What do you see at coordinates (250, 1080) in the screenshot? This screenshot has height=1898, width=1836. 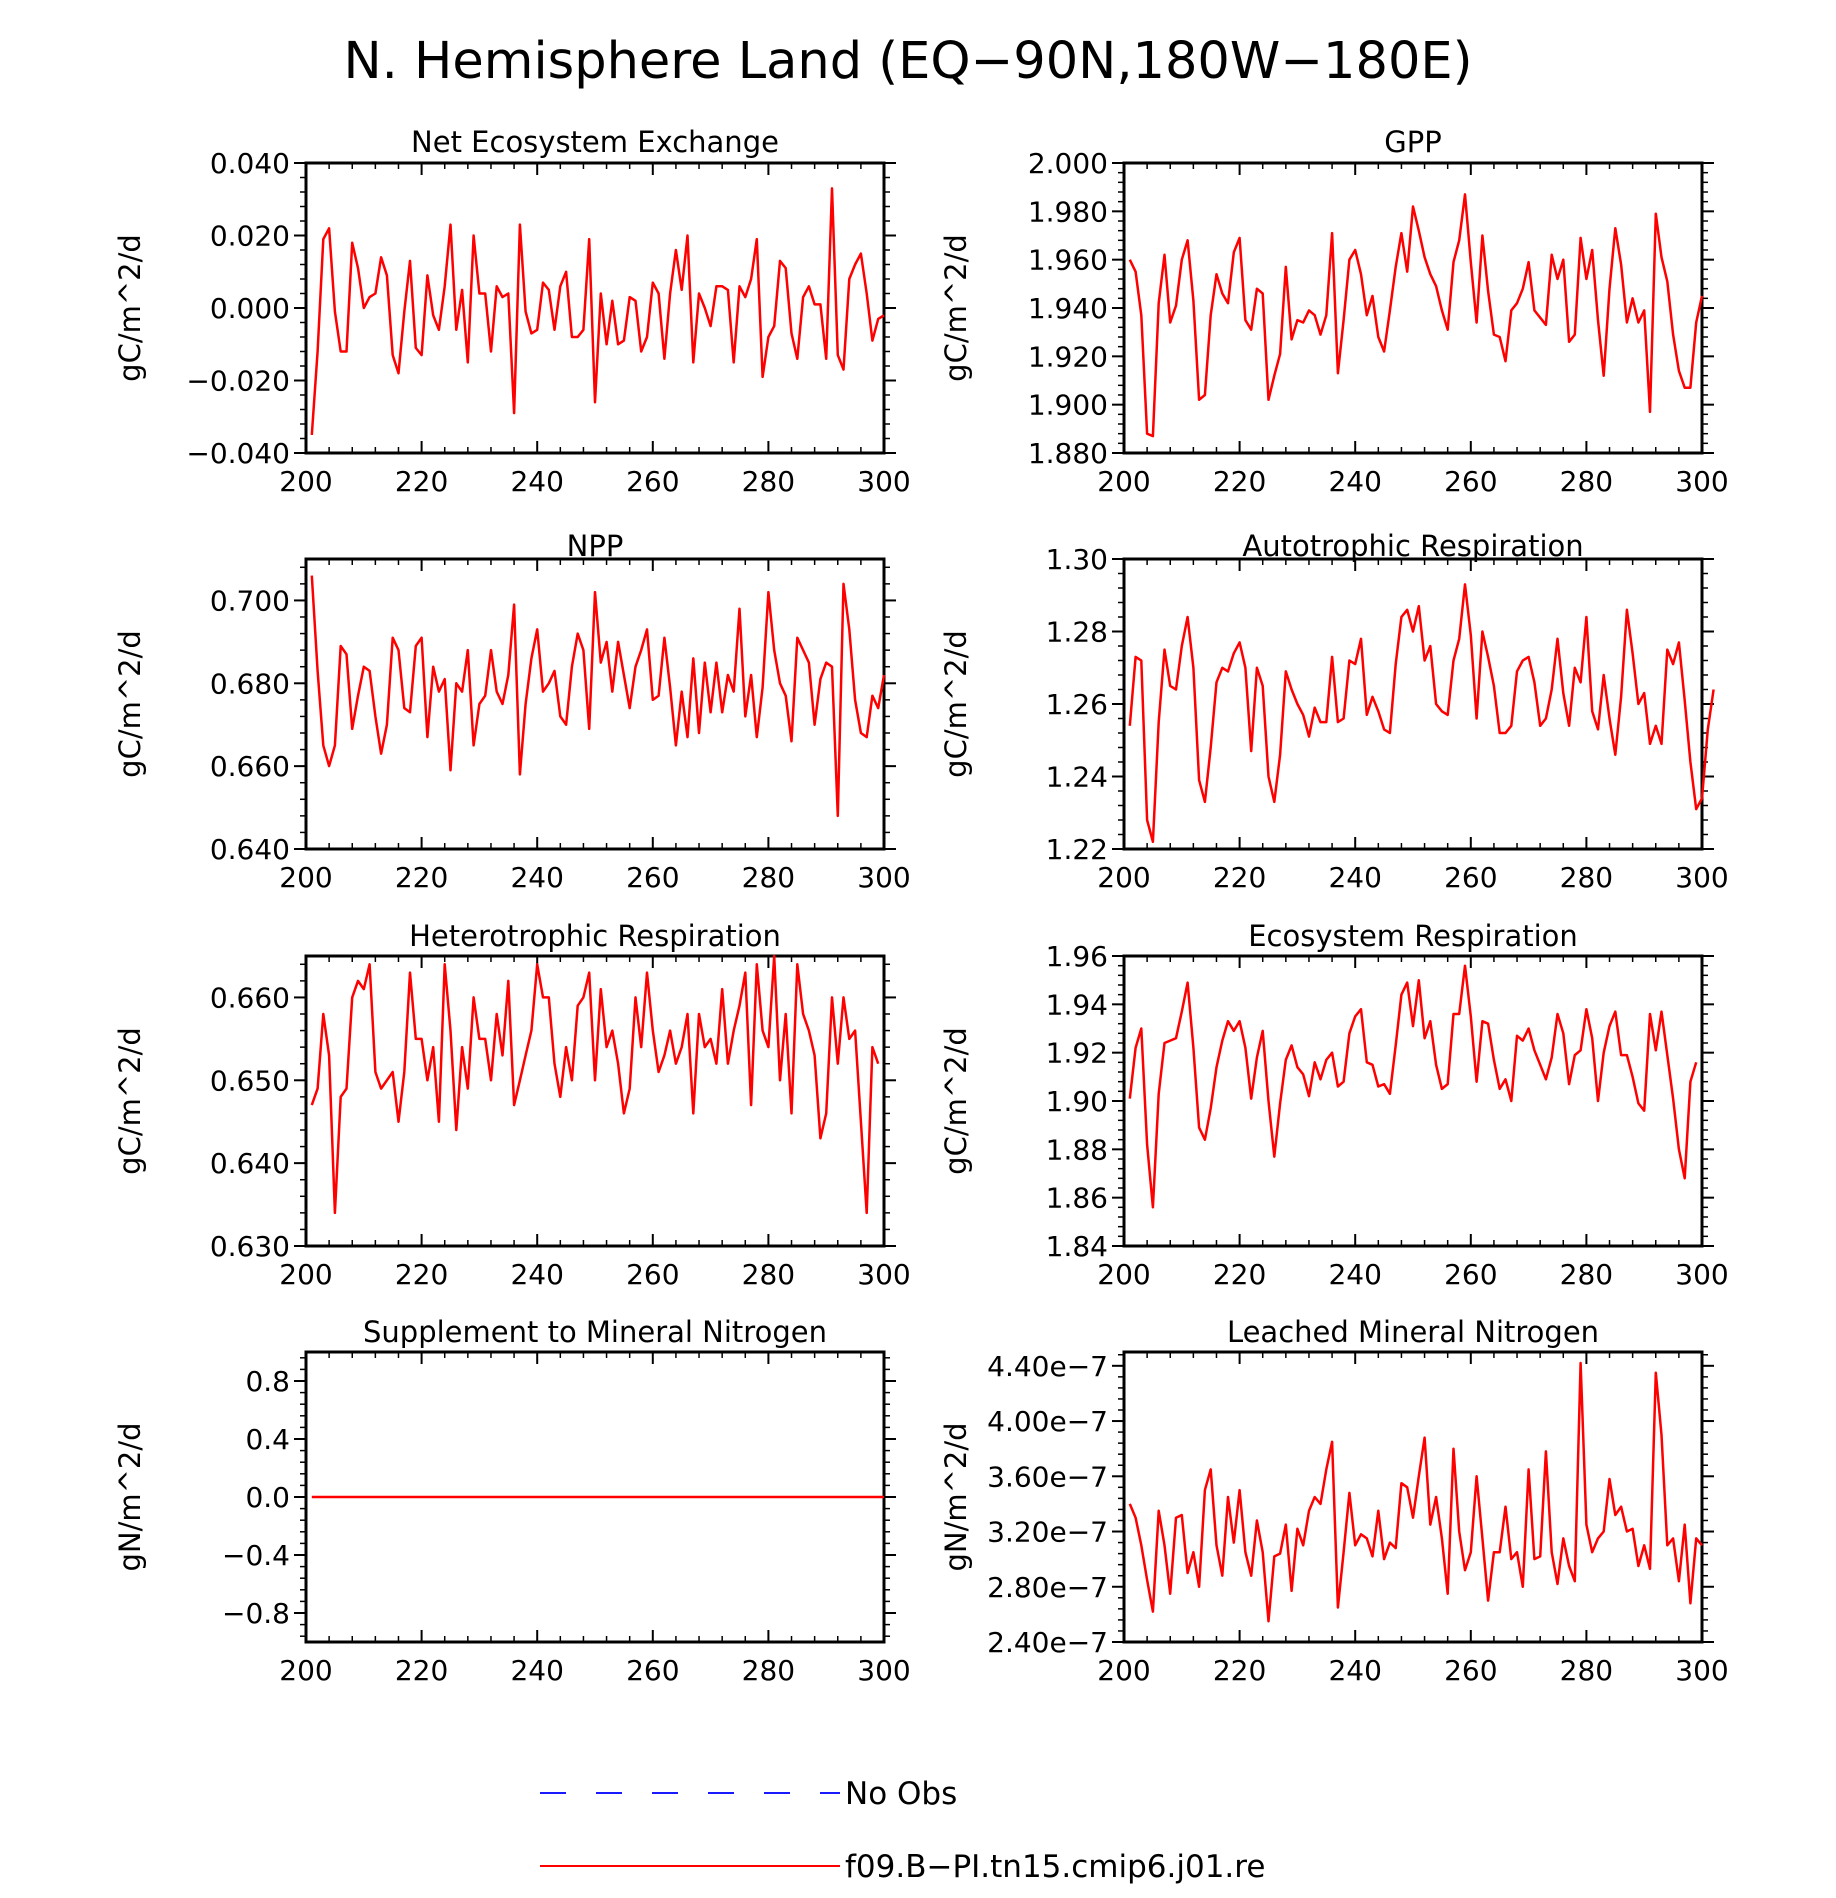 I see `y-tick-label: 0.650` at bounding box center [250, 1080].